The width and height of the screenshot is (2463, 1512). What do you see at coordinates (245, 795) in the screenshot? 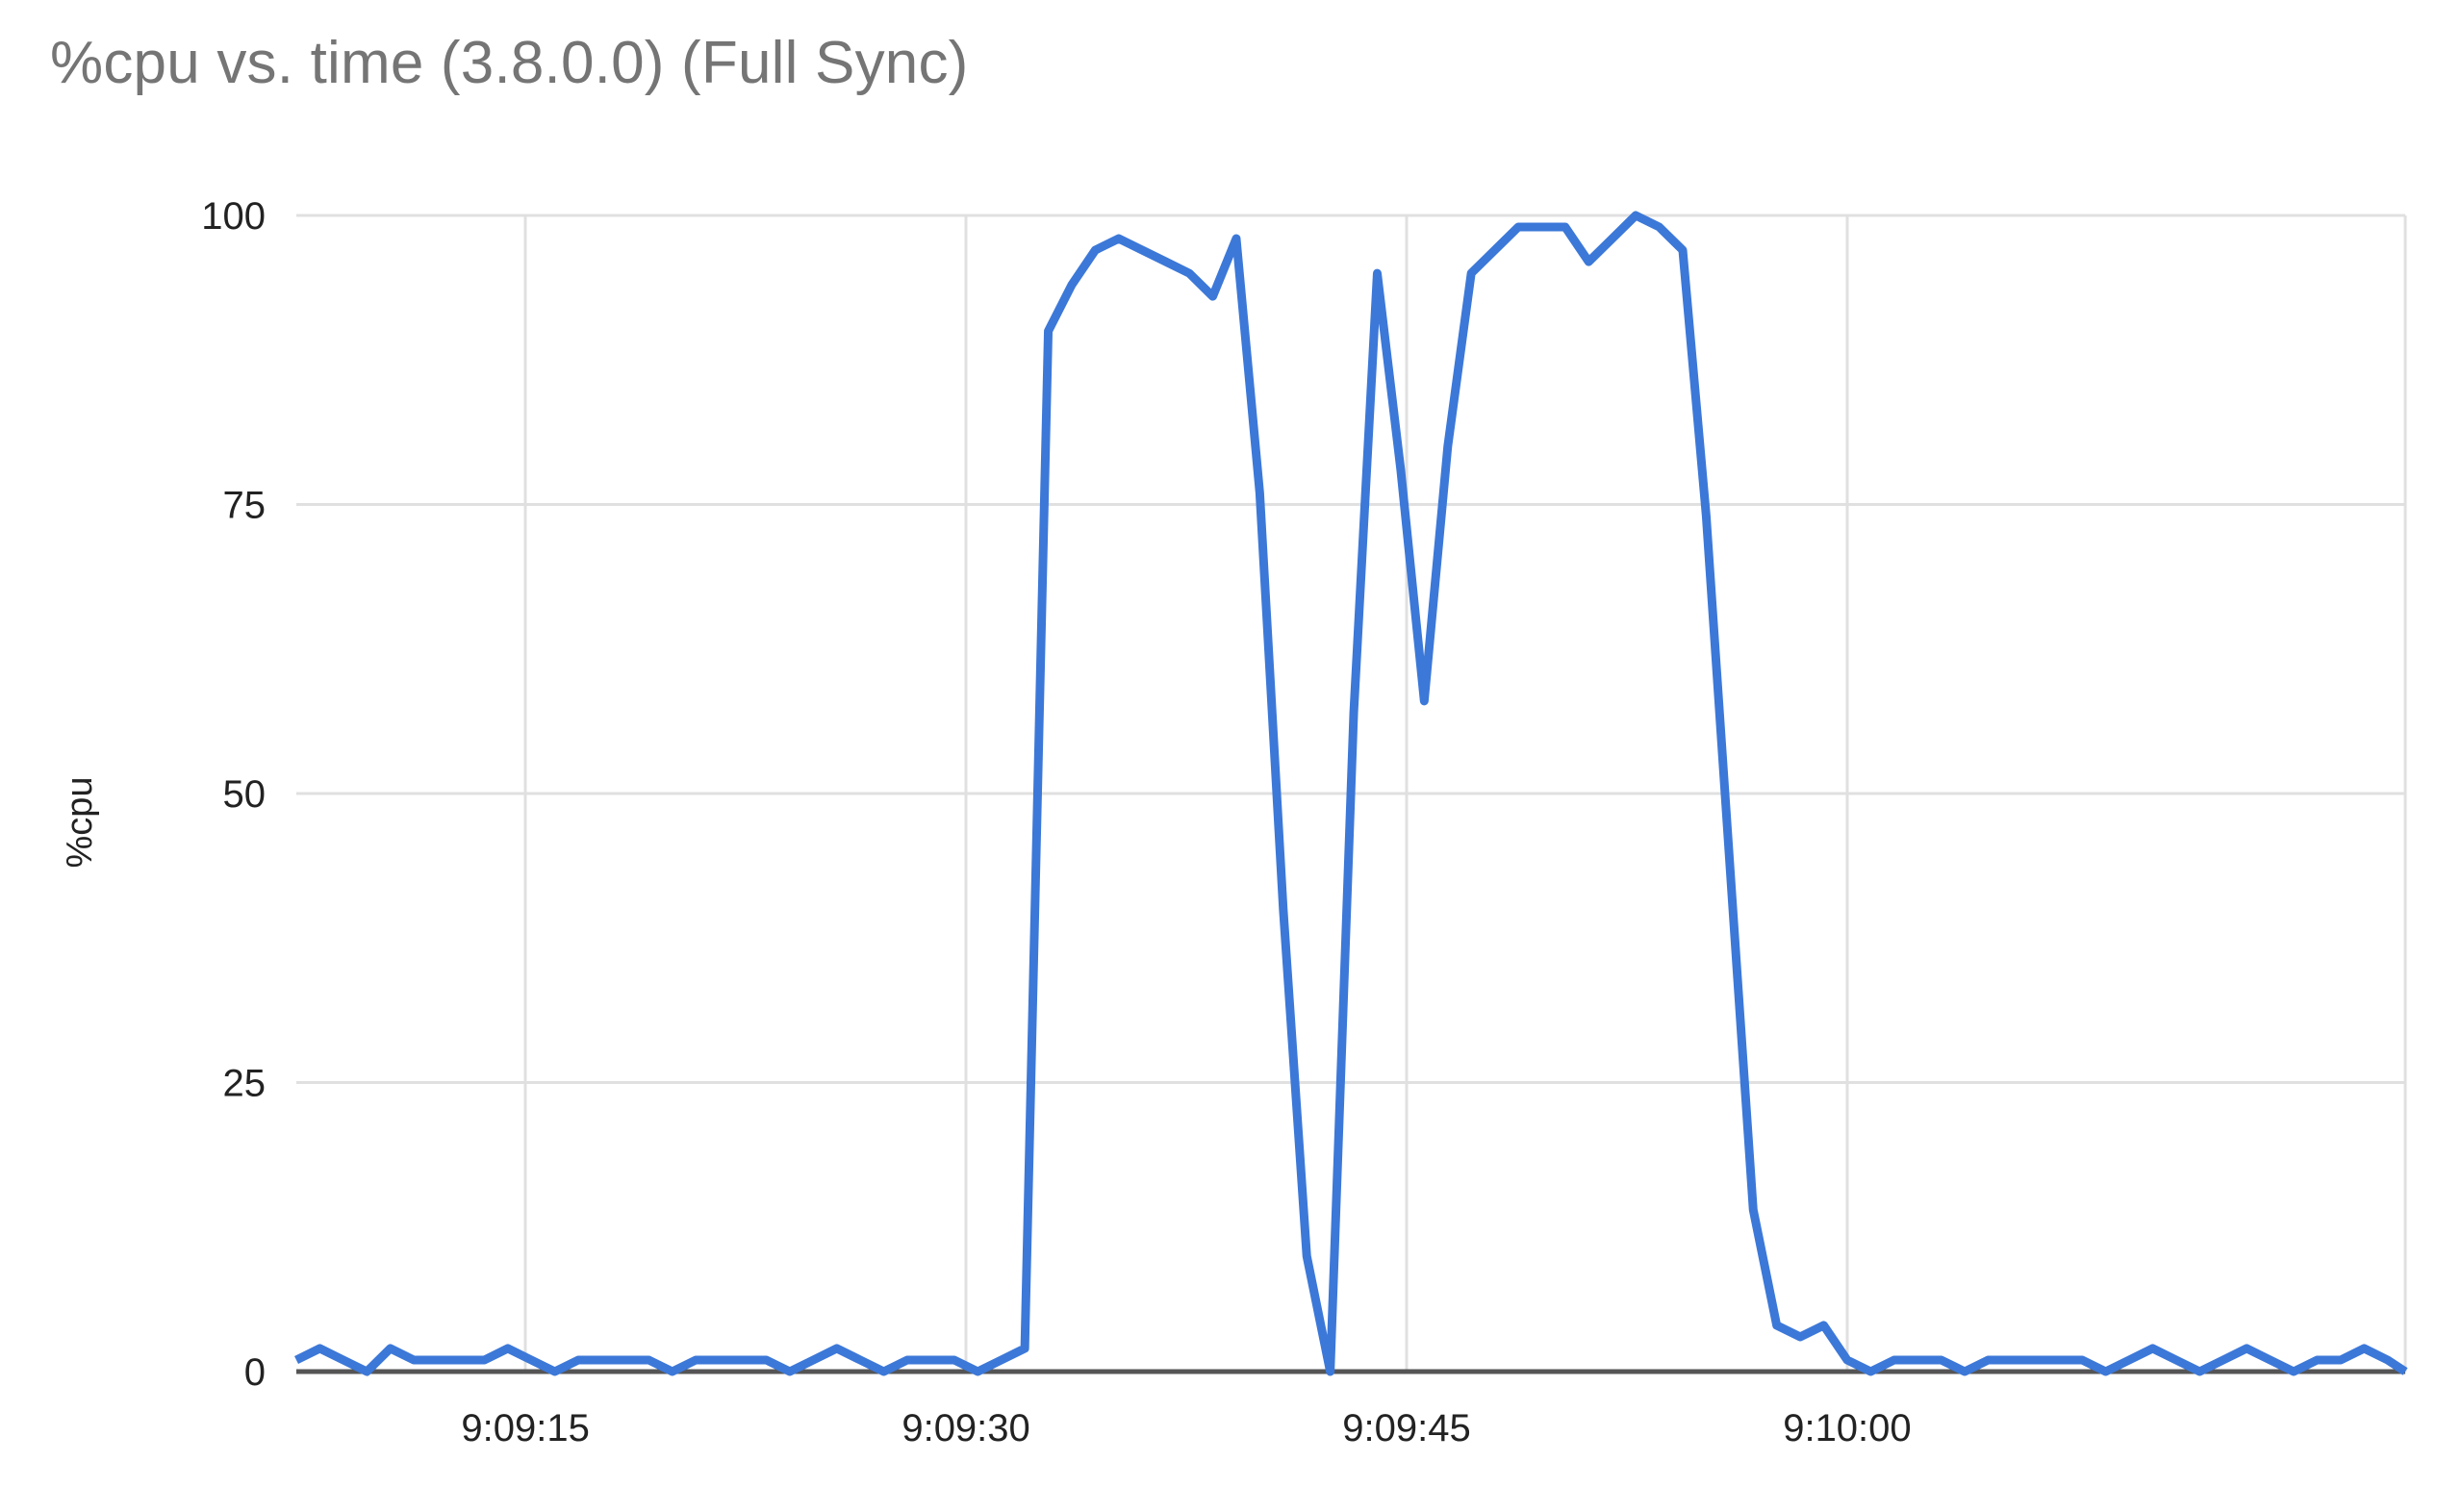
I see `y-tick-label: 50` at bounding box center [245, 795].